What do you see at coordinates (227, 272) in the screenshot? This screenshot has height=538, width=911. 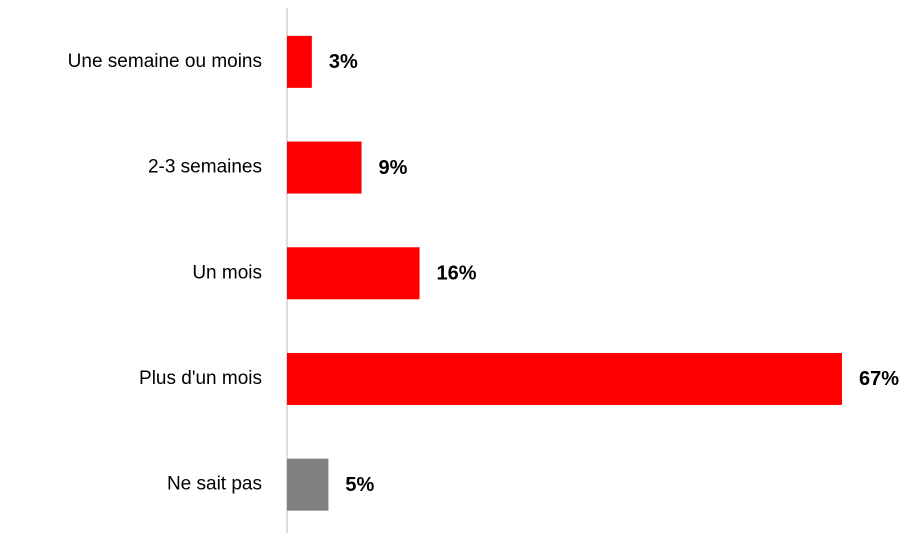 I see `category-label: Un mois` at bounding box center [227, 272].